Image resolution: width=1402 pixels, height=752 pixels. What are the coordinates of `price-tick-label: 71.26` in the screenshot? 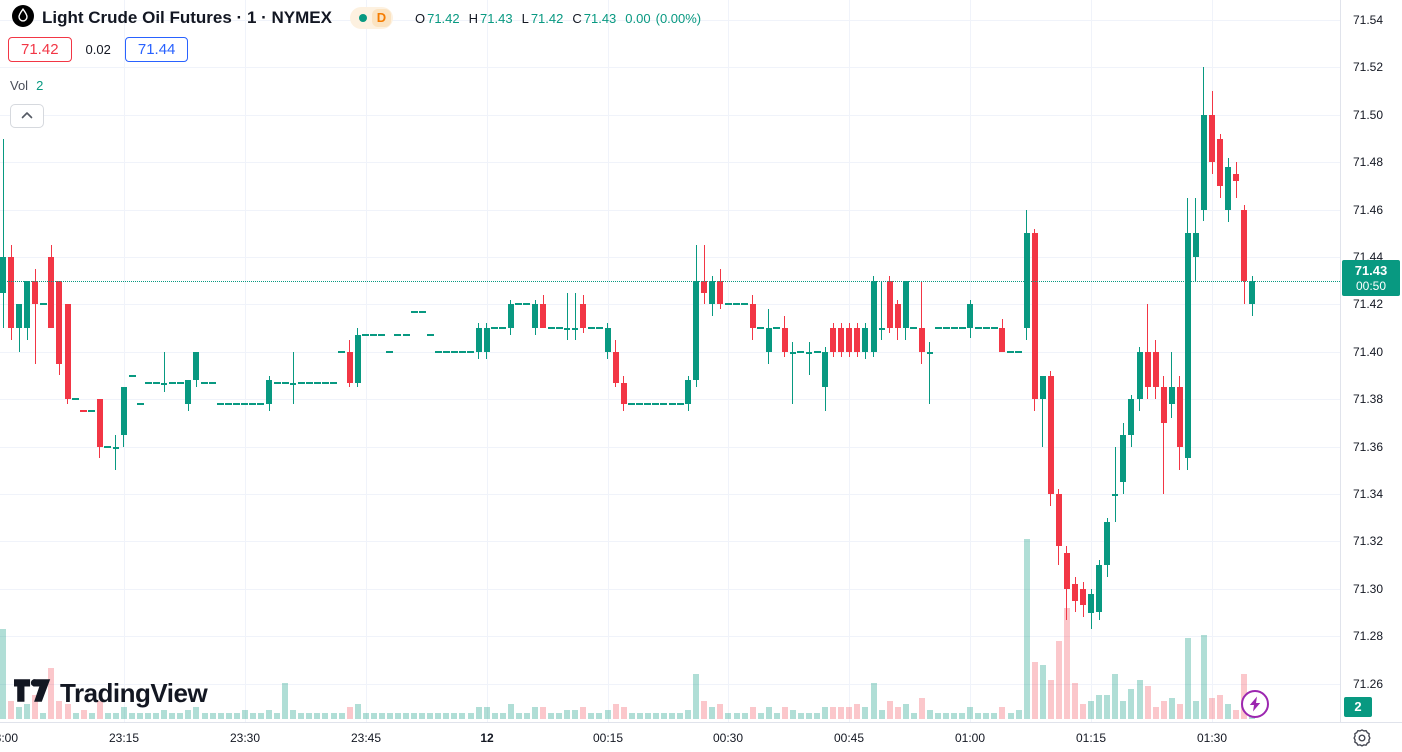 It's located at (1368, 683).